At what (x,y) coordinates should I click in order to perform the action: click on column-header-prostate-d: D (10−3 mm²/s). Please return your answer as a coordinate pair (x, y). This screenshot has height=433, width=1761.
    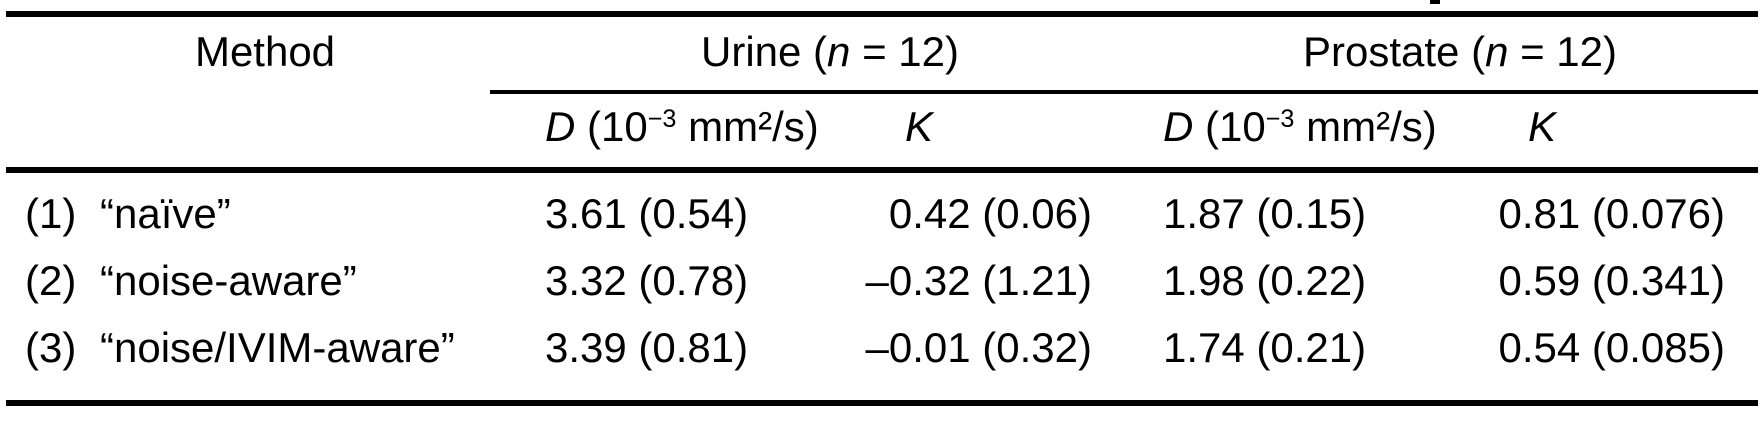
    Looking at the image, I should click on (1300, 127).